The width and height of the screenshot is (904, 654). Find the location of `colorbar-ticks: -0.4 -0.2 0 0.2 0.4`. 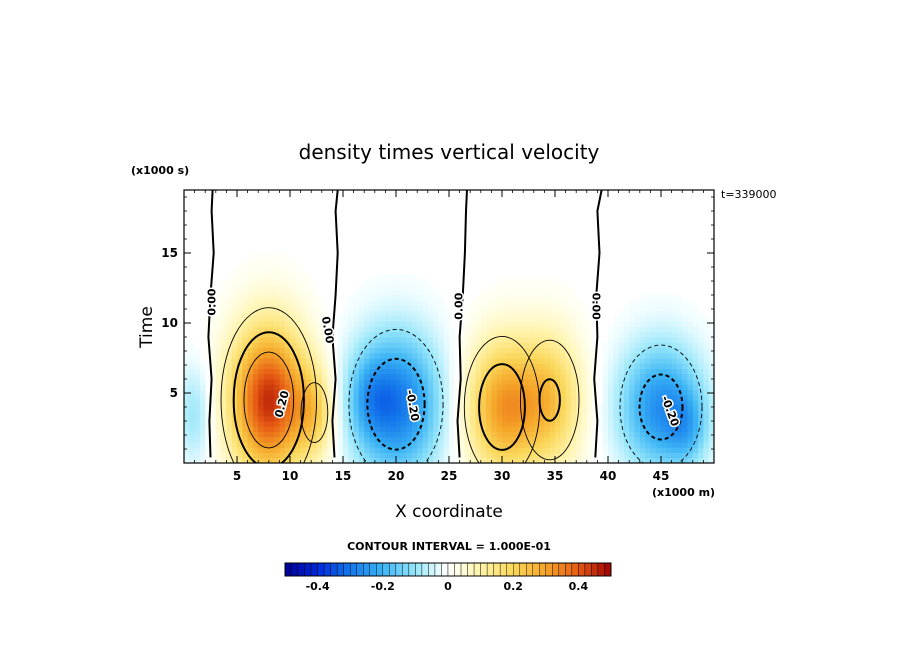

colorbar-ticks: -0.4 -0.2 0 0.2 0.4 is located at coordinates (447, 586).